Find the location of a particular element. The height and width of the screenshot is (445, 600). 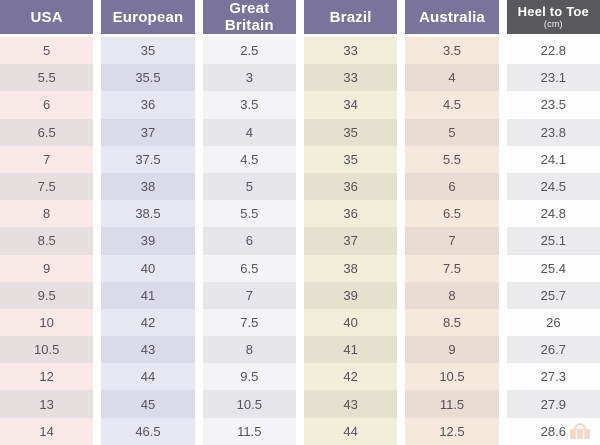

table-cell: 5 is located at coordinates (47, 51).